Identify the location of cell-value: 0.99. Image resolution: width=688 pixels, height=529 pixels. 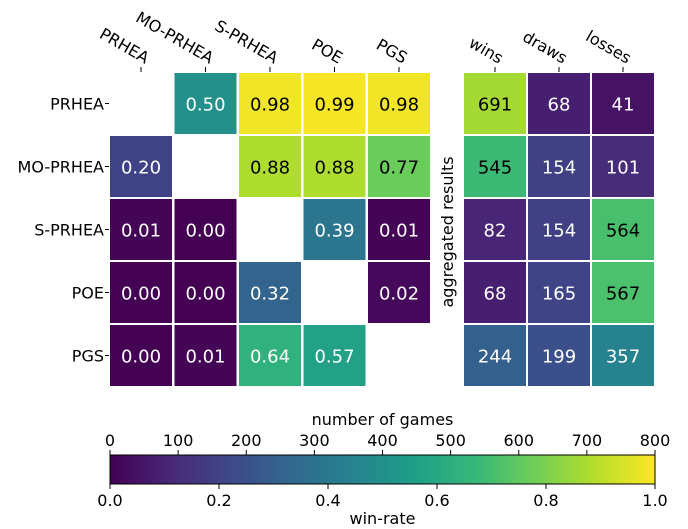
(334, 105).